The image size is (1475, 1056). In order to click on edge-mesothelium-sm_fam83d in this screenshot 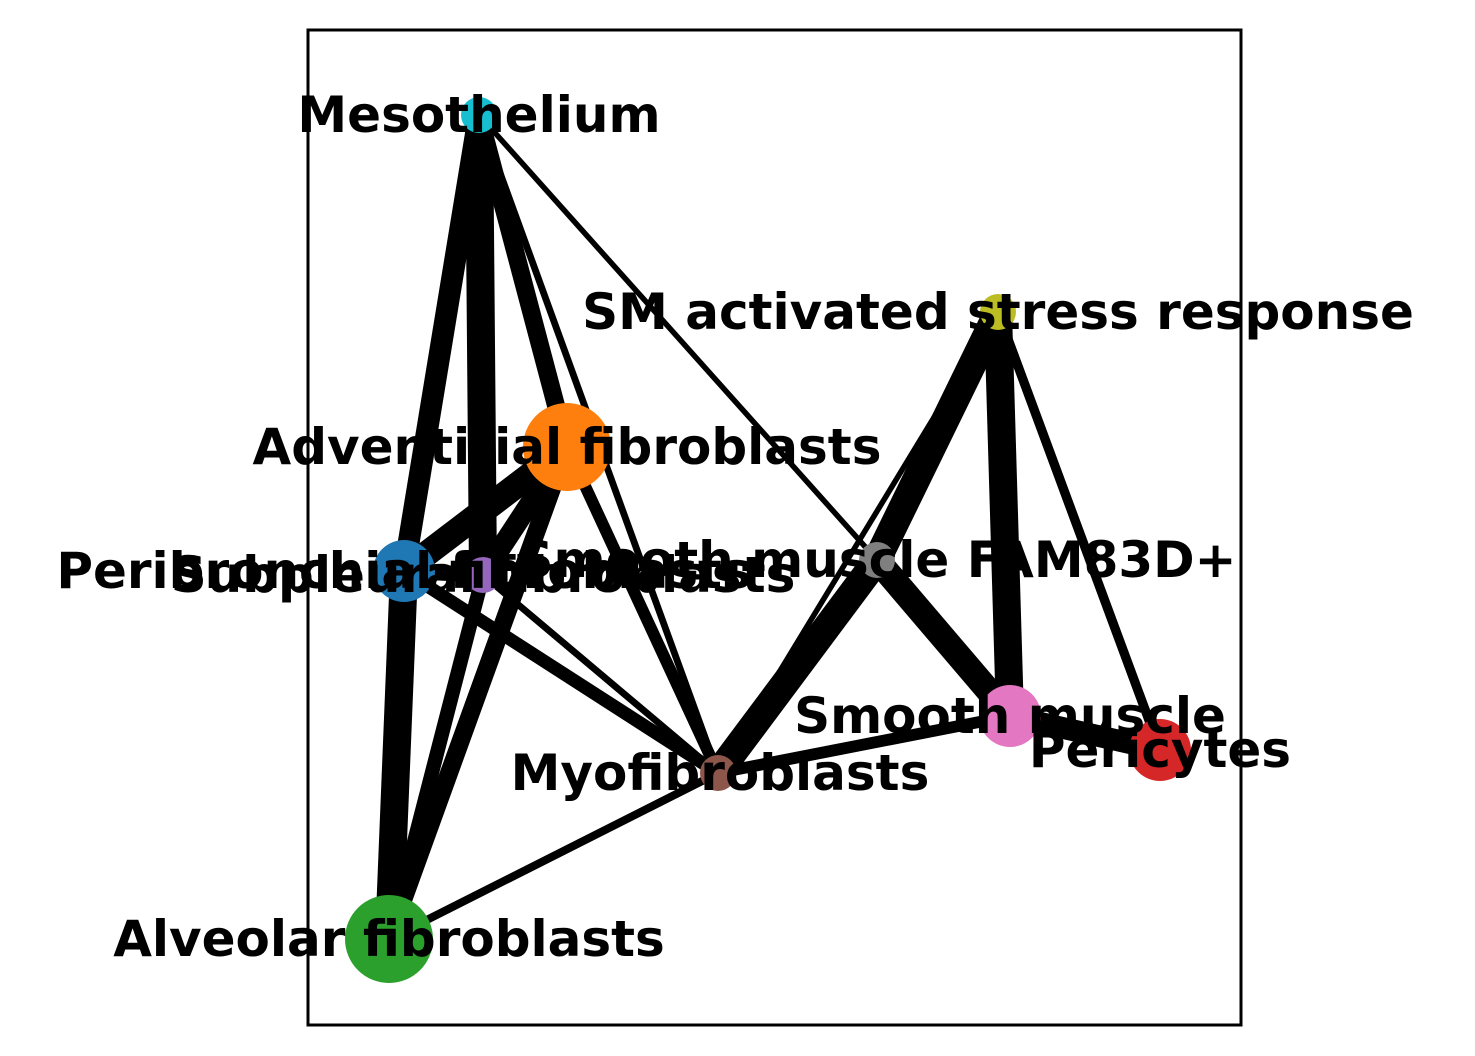, I will do `click(678, 337)`.